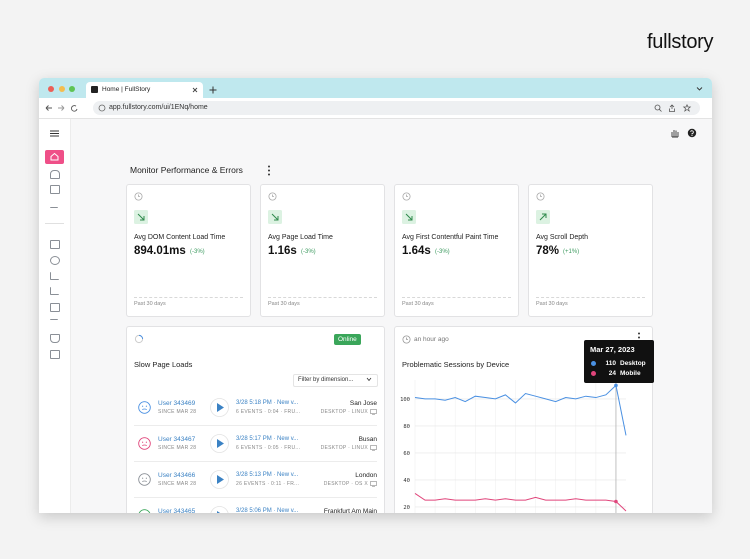 The image size is (750, 559). I want to click on home-button, so click(54, 157).